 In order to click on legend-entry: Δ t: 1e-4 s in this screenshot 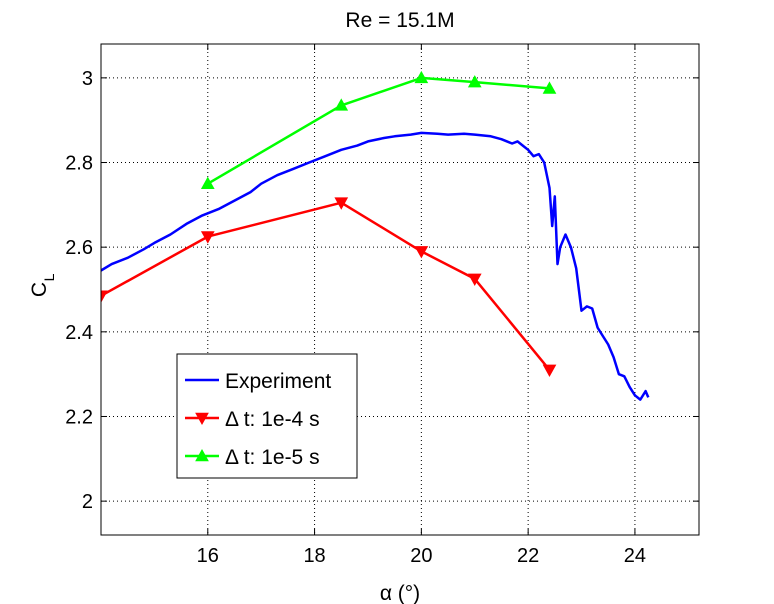, I will do `click(252, 419)`.